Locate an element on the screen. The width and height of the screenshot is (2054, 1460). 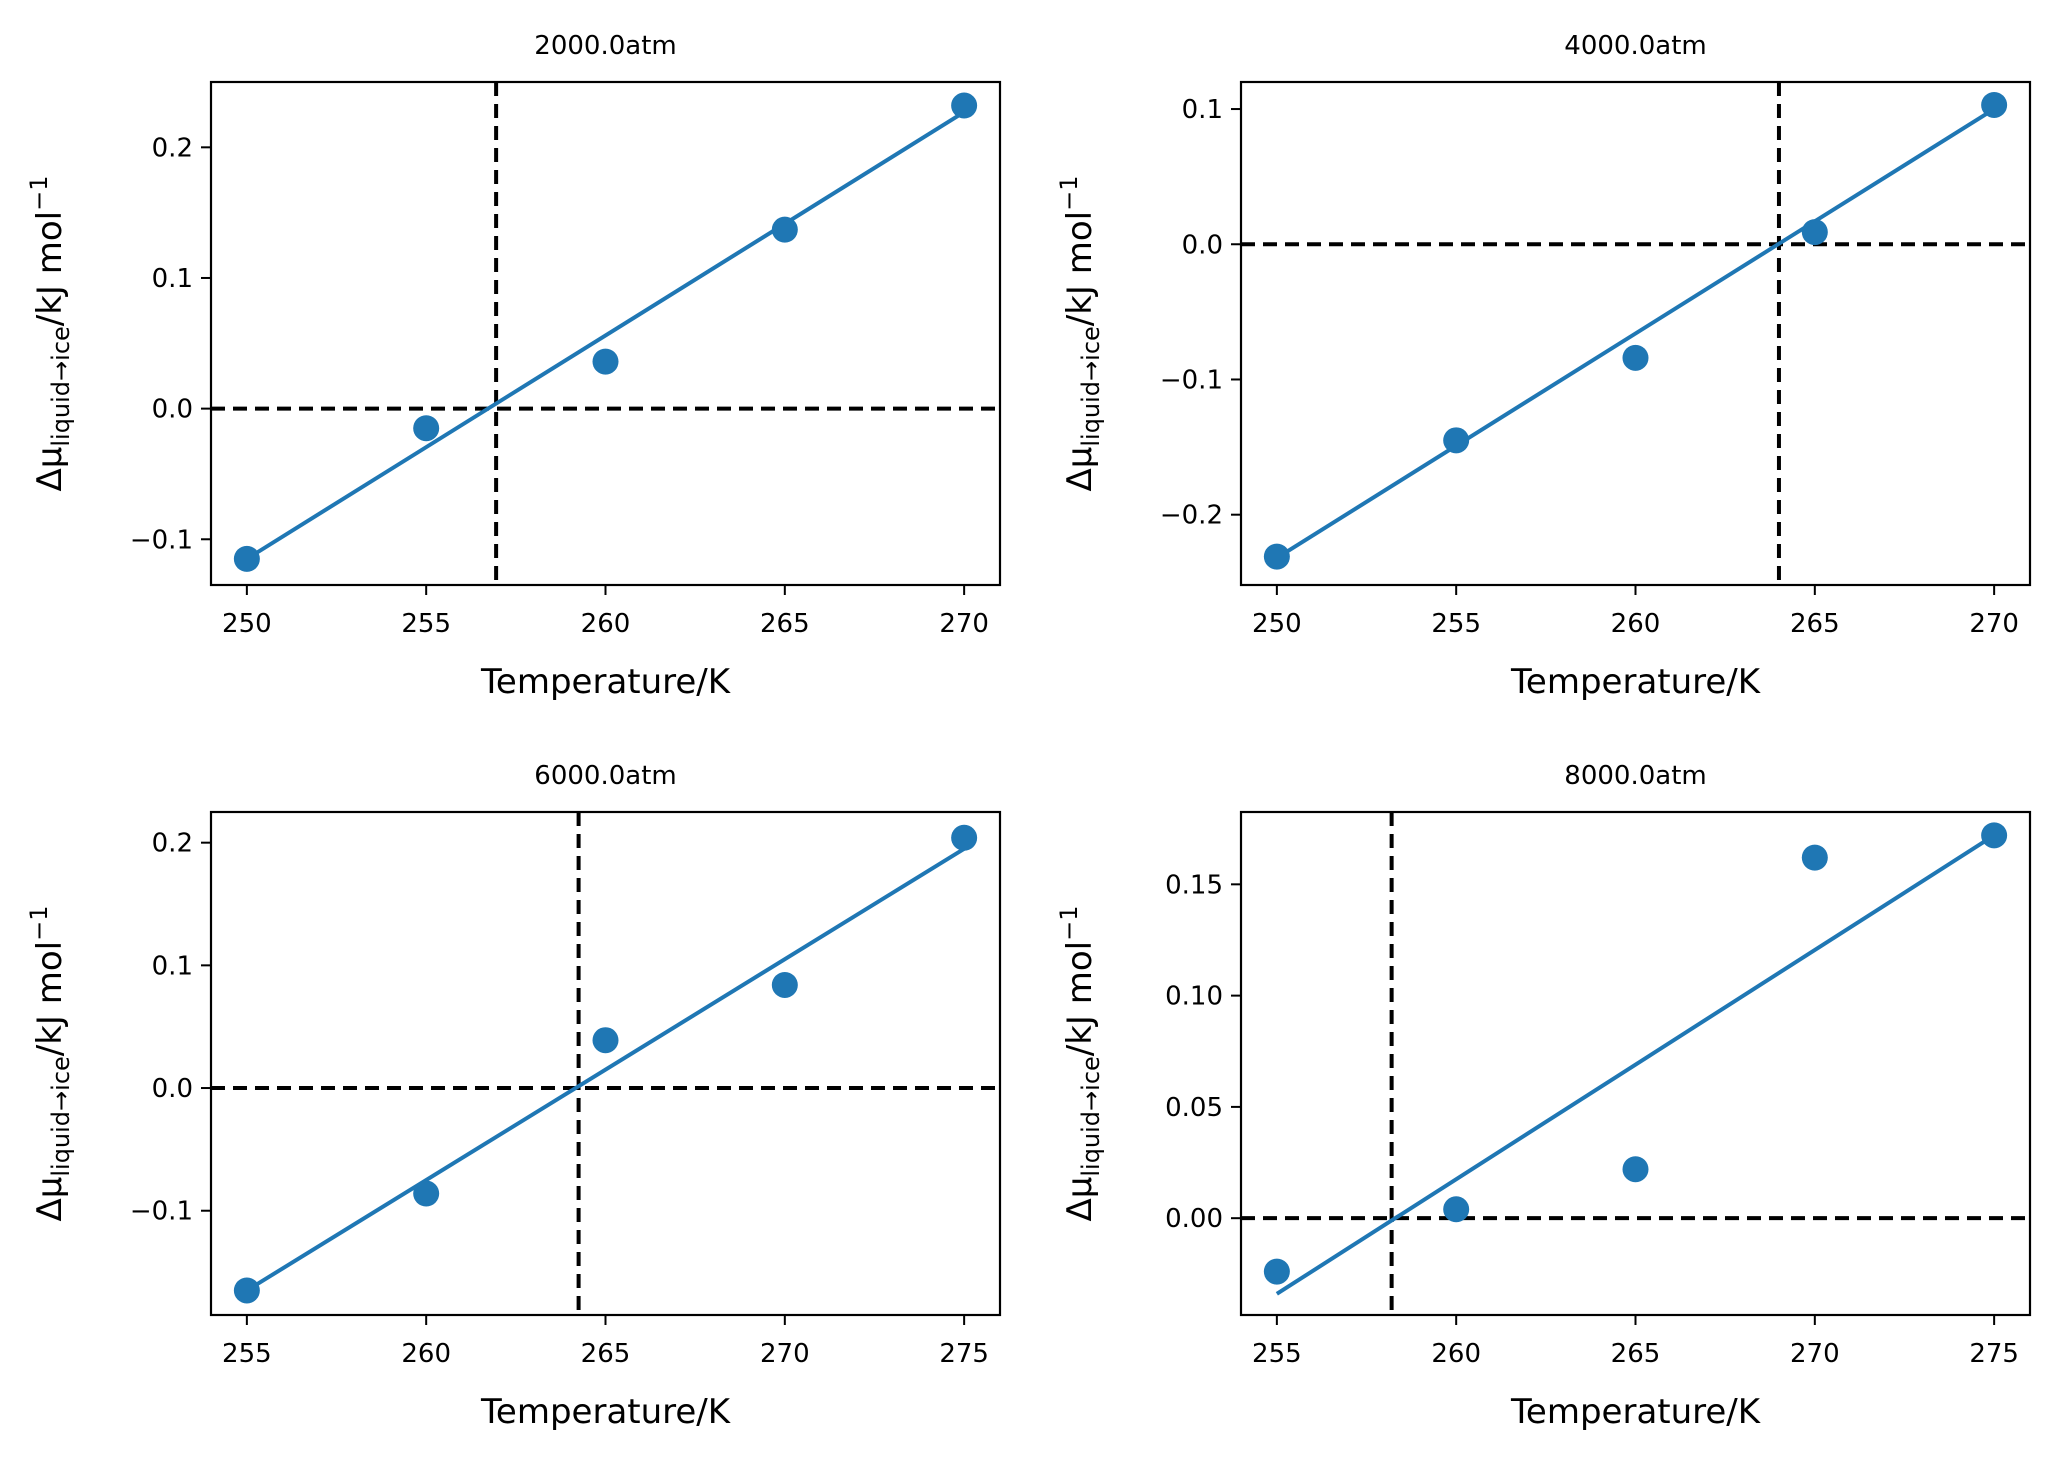
panel-title: 6000.0atm is located at coordinates (605, 776).